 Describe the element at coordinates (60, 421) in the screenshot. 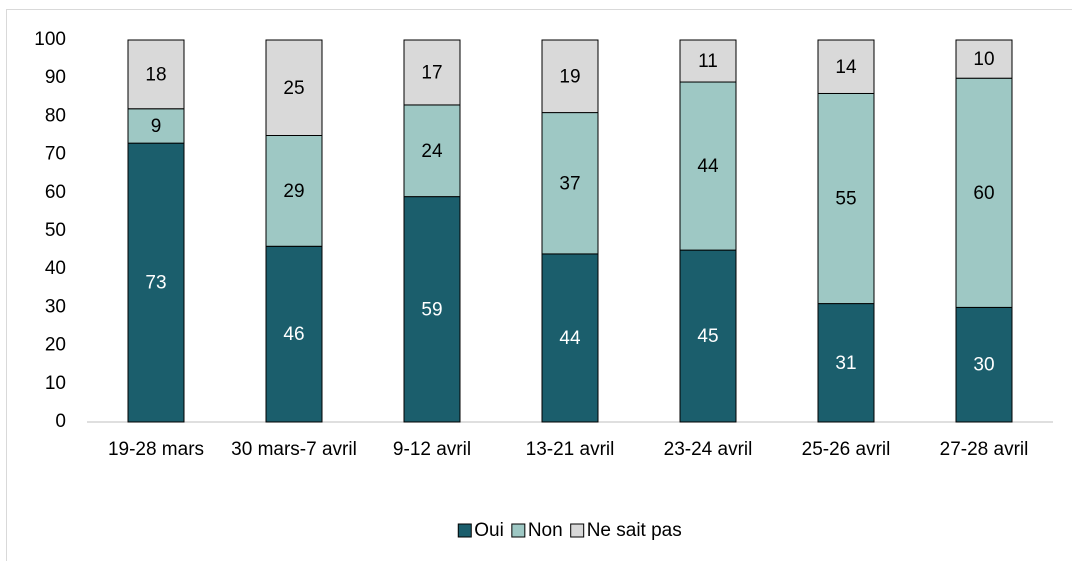

I see `y-tick-label: 0` at that location.